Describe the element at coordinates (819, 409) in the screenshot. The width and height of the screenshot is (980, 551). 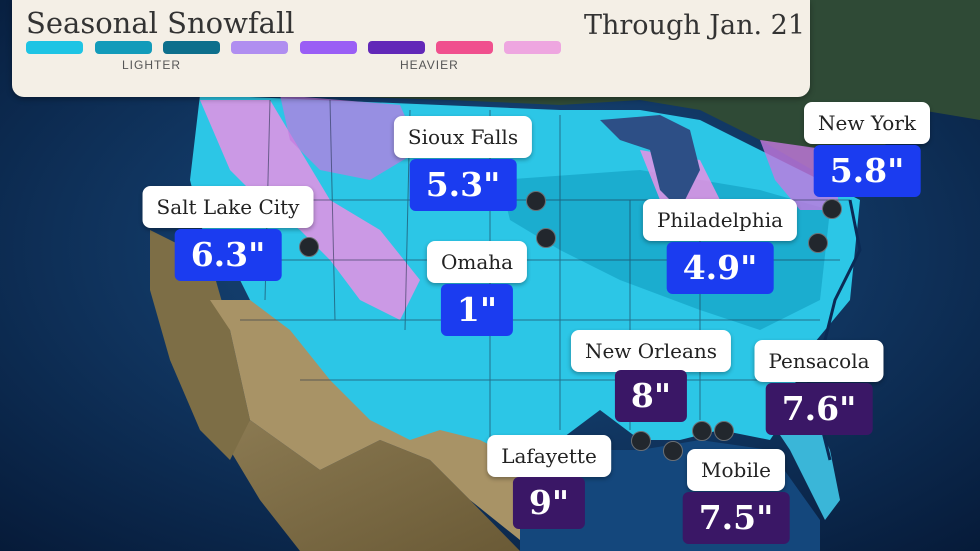
I see `snowfall-amount-pensacola: 7.6"` at that location.